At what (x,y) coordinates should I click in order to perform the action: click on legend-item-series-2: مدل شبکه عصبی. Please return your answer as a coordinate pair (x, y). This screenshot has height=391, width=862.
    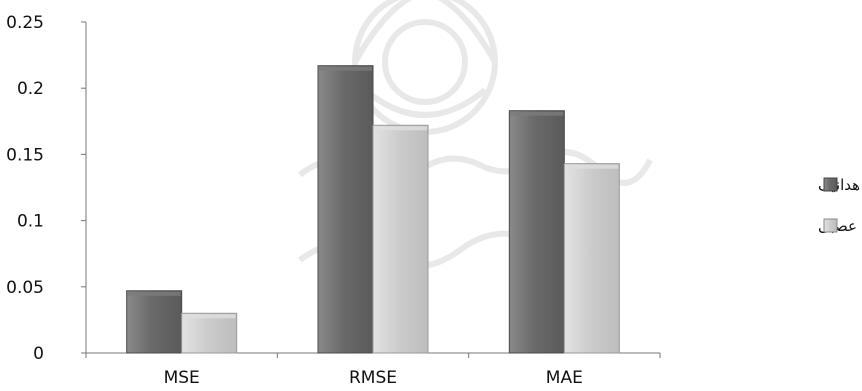
    Looking at the image, I should click on (840, 226).